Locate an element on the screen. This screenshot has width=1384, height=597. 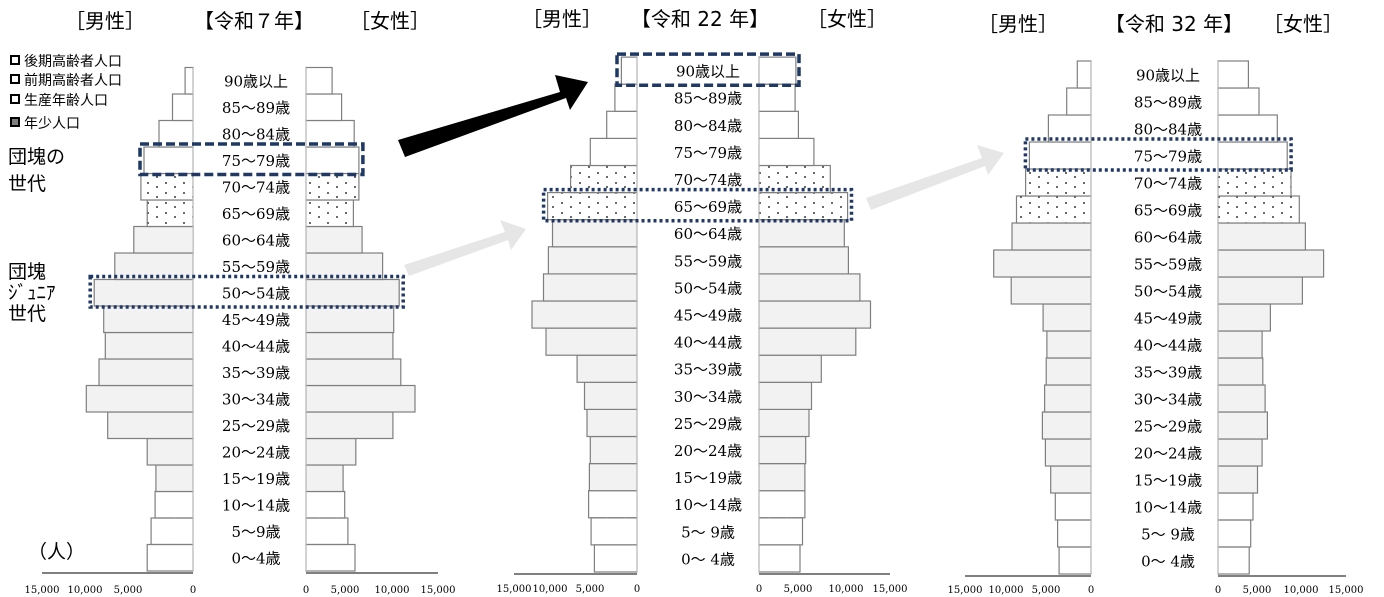
age-label: 20～24歳 is located at coordinates (1168, 453).